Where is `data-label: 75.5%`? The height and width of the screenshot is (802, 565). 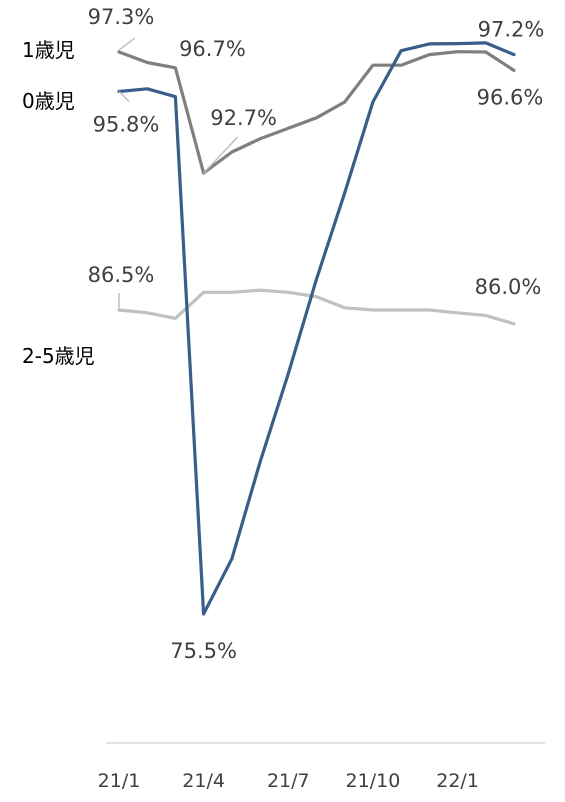 data-label: 75.5% is located at coordinates (203, 651).